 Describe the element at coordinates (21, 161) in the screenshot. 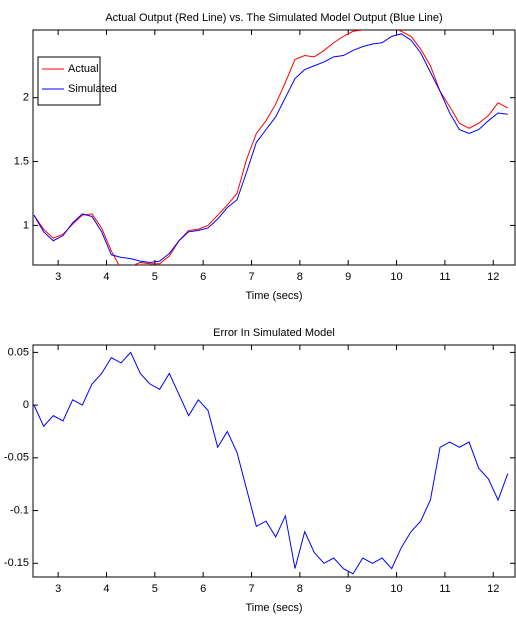

I see `y-tick-label: 1.5` at that location.